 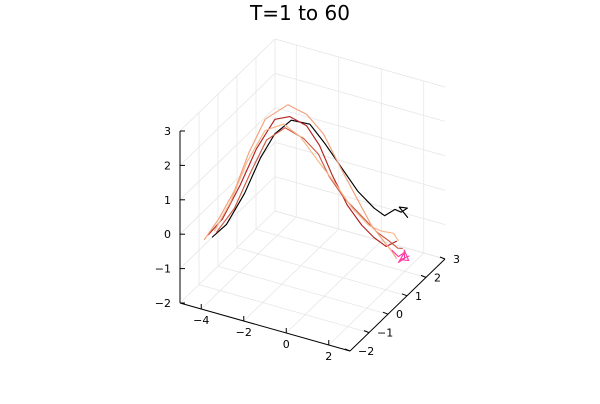 What do you see at coordinates (163, 269) in the screenshot?
I see `z-tick-label: −1` at bounding box center [163, 269].